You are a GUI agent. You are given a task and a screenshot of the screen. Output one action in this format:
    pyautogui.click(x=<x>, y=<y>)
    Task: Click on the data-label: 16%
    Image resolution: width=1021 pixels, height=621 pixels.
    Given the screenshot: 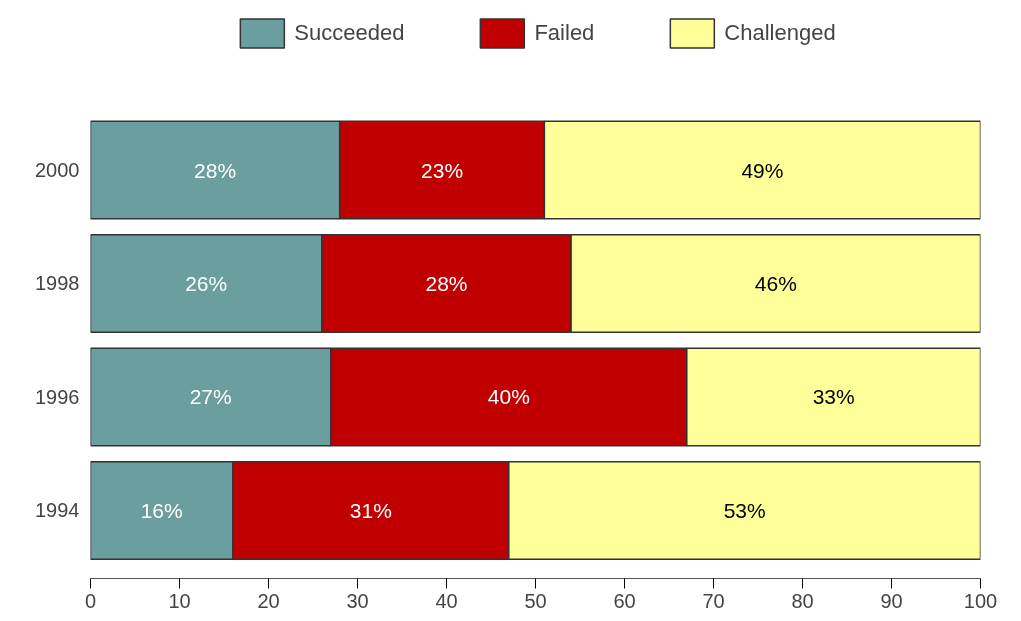 What is the action you would take?
    pyautogui.click(x=161, y=510)
    